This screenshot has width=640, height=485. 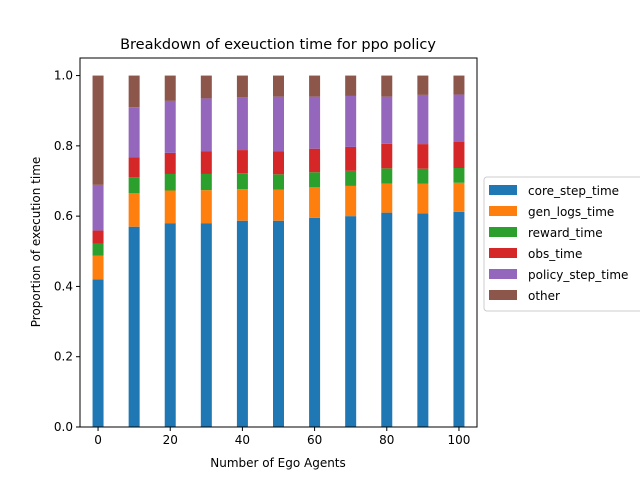 What do you see at coordinates (503, 232) in the screenshot?
I see `legend-swatch-reward-time` at bounding box center [503, 232].